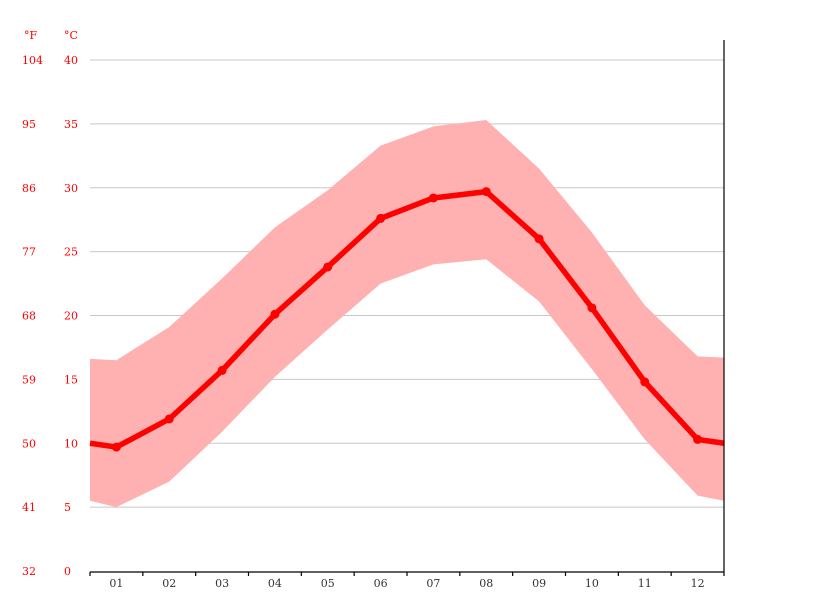 The image size is (815, 611). I want to click on unit-celsius-label: °C, so click(71, 35).